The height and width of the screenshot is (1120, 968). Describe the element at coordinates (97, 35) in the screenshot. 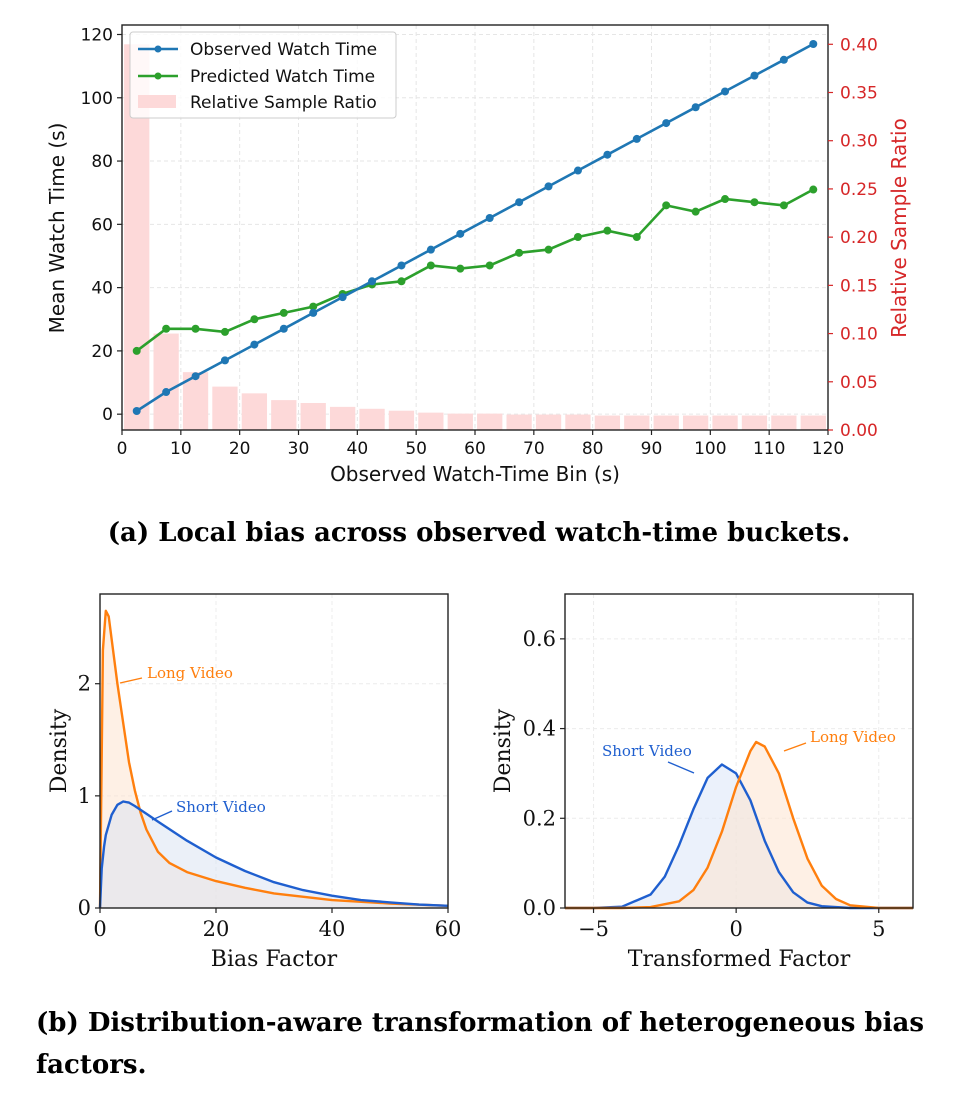

I see `y-tick-label: 120` at that location.